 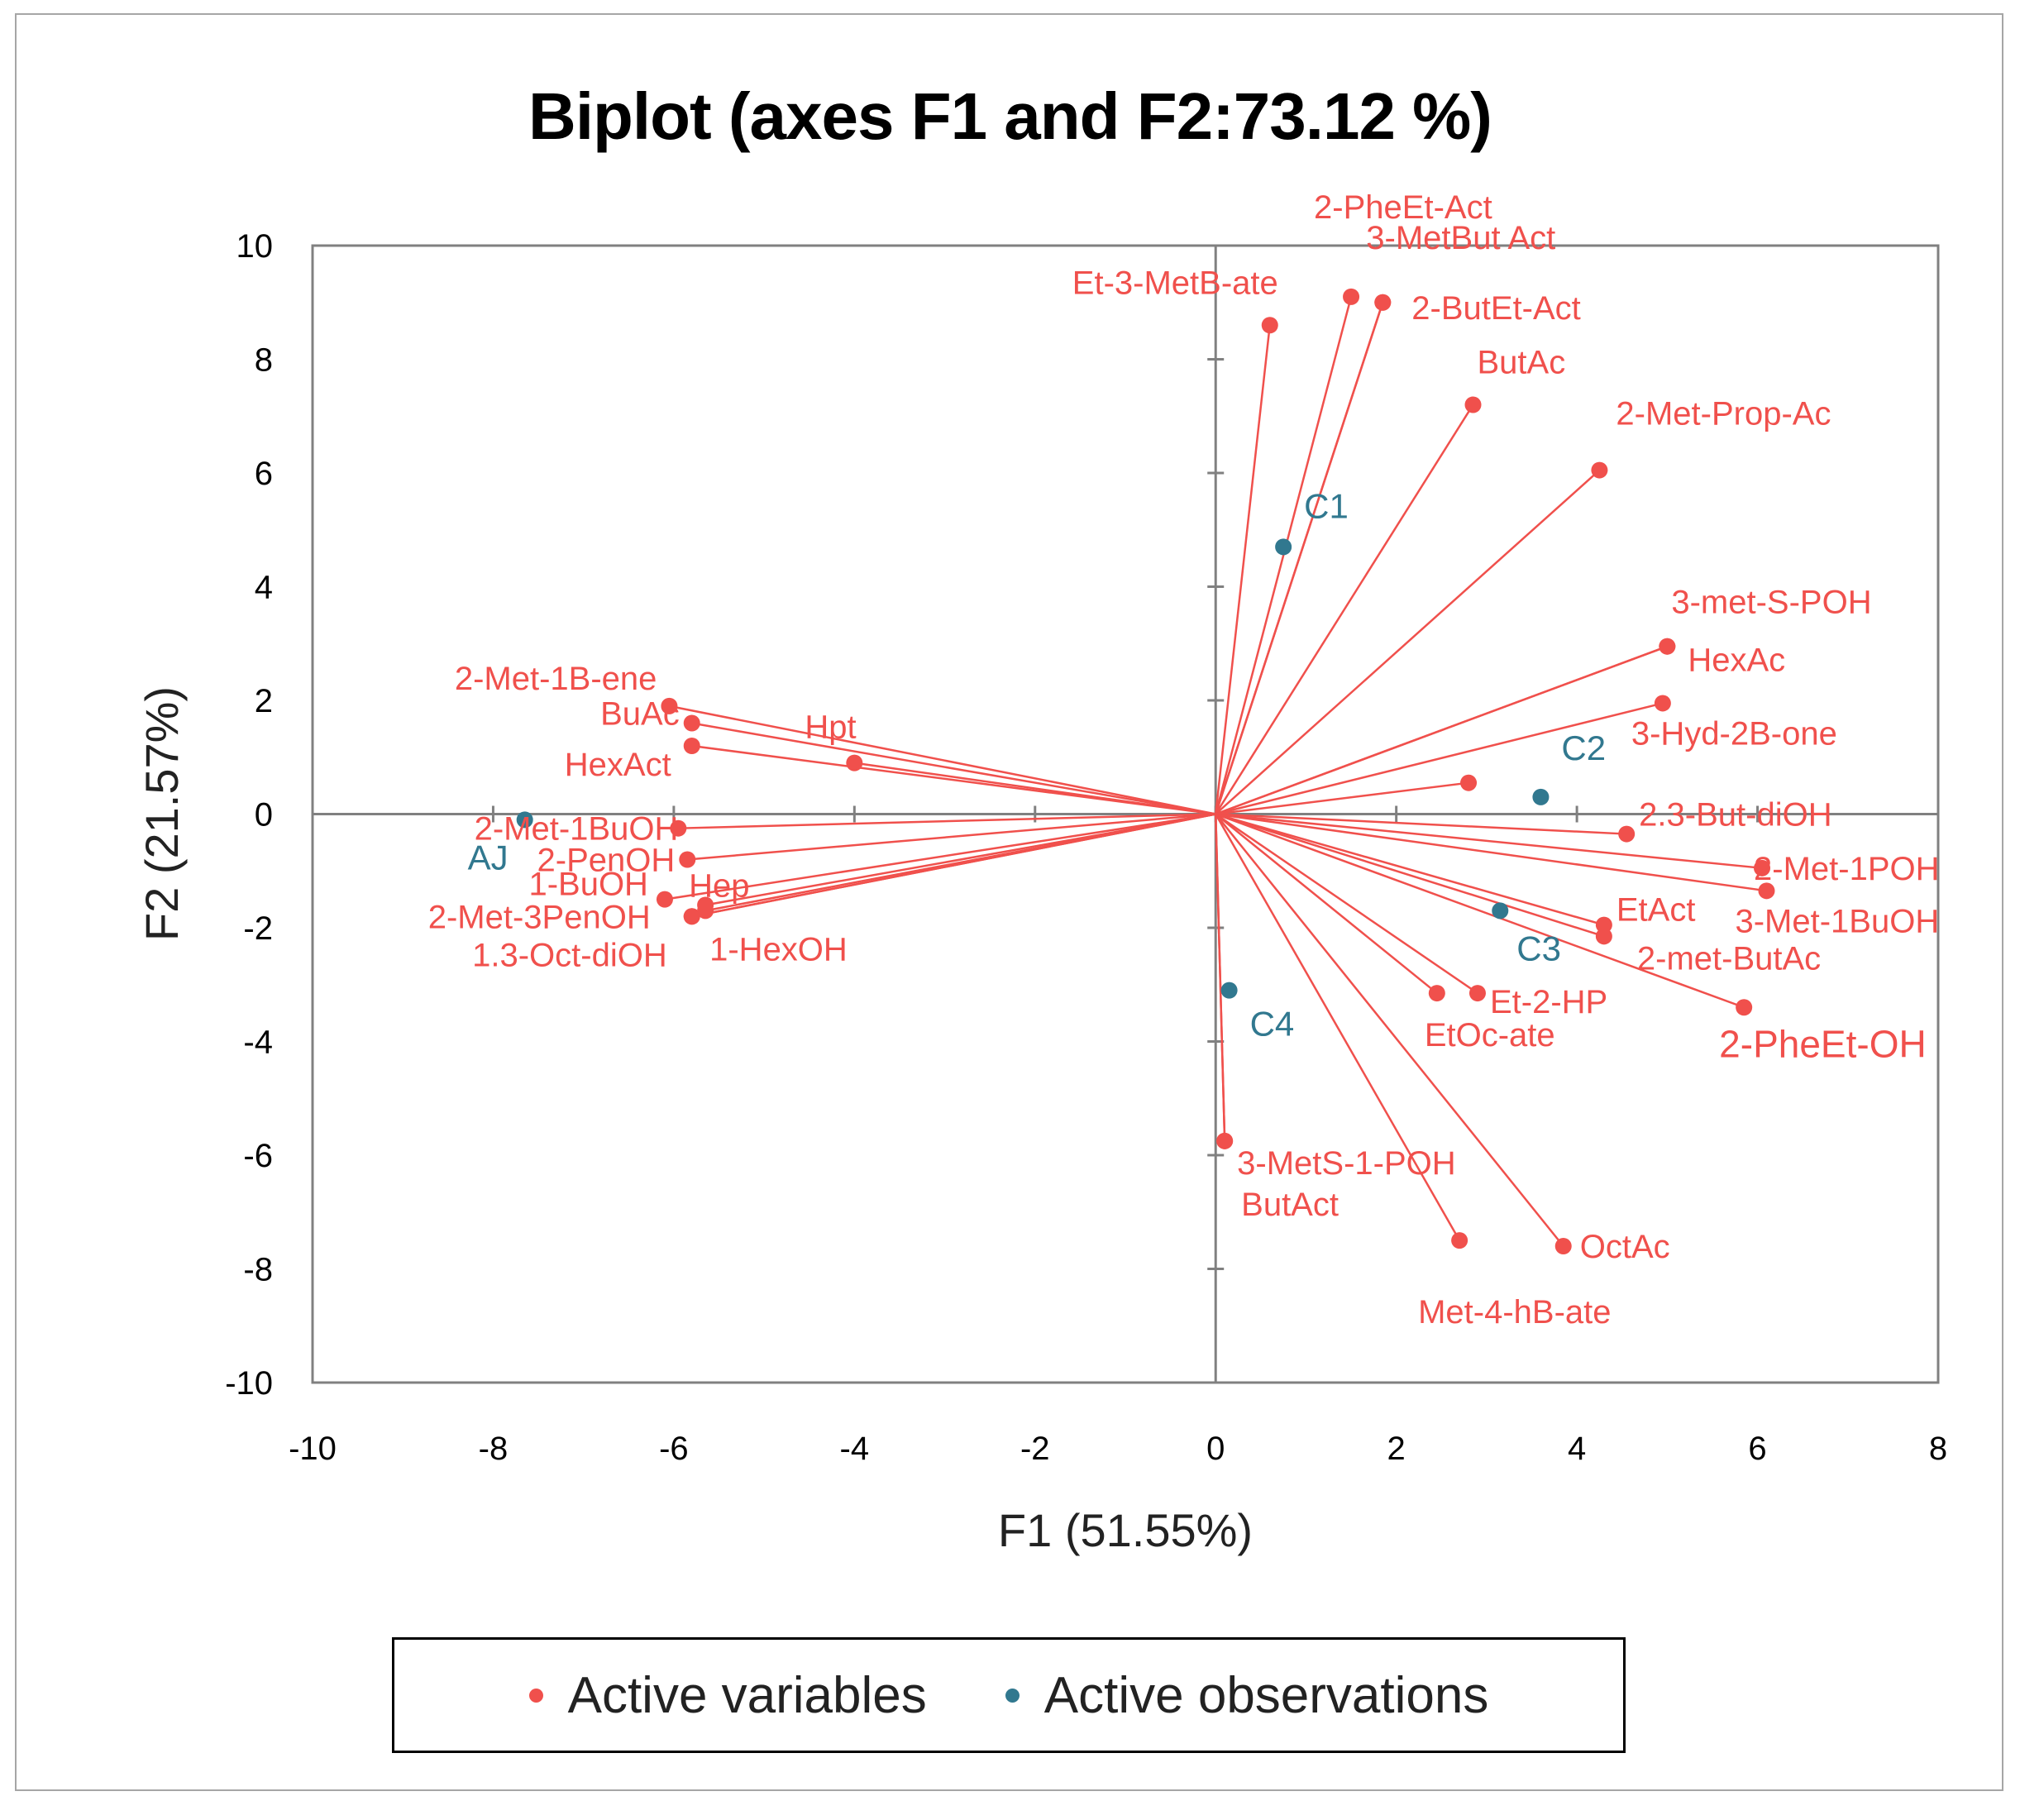 I want to click on legend-label-variables: Active variables, so click(x=747, y=1695).